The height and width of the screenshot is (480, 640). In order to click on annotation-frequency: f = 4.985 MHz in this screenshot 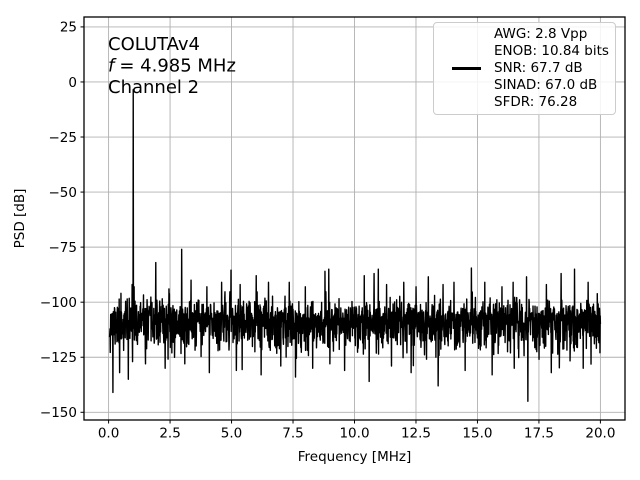, I will do `click(172, 66)`.